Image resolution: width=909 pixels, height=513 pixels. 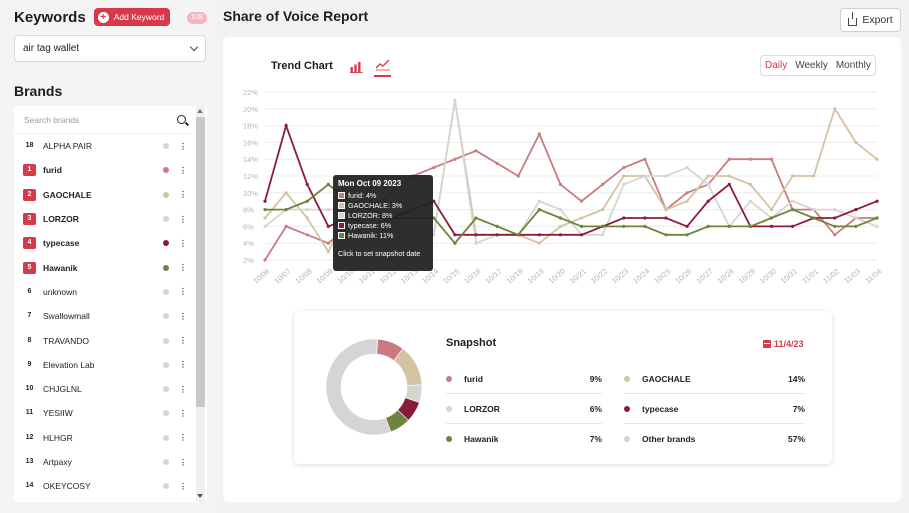 I want to click on range-daily: Daily, so click(x=776, y=65).